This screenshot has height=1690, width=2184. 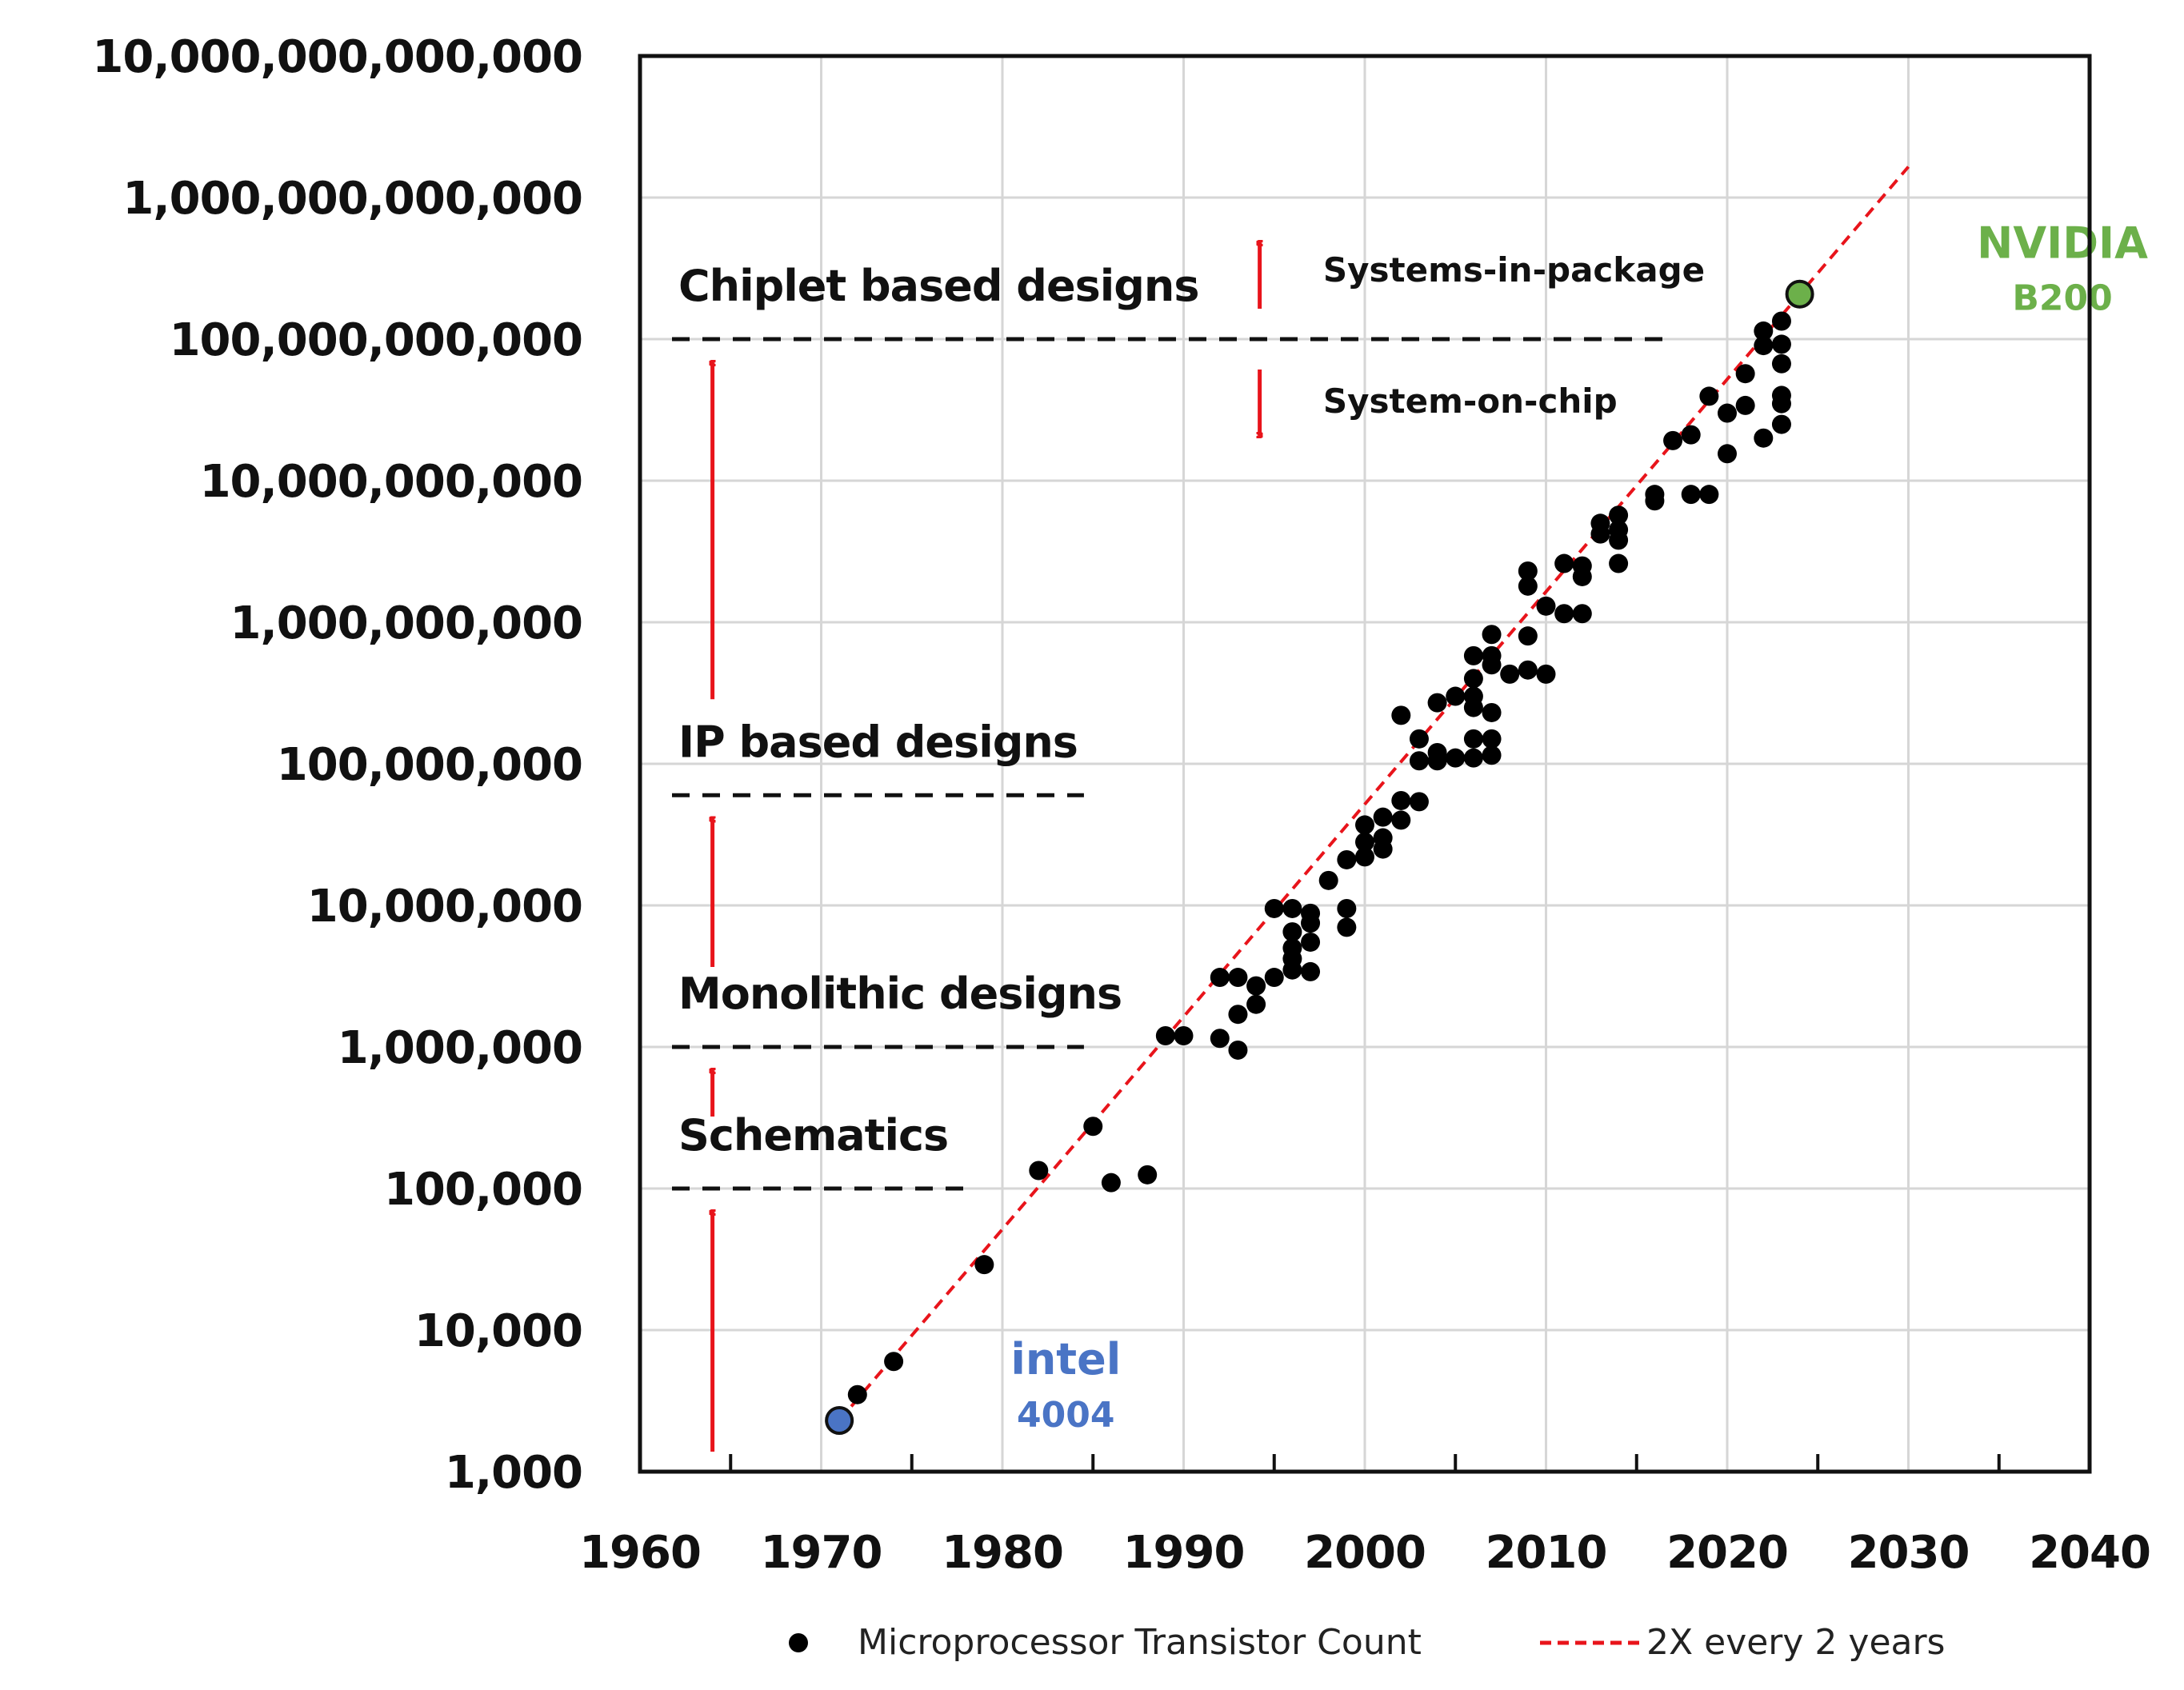 I want to click on legend-label: 2X every 2 years, so click(x=1795, y=1643).